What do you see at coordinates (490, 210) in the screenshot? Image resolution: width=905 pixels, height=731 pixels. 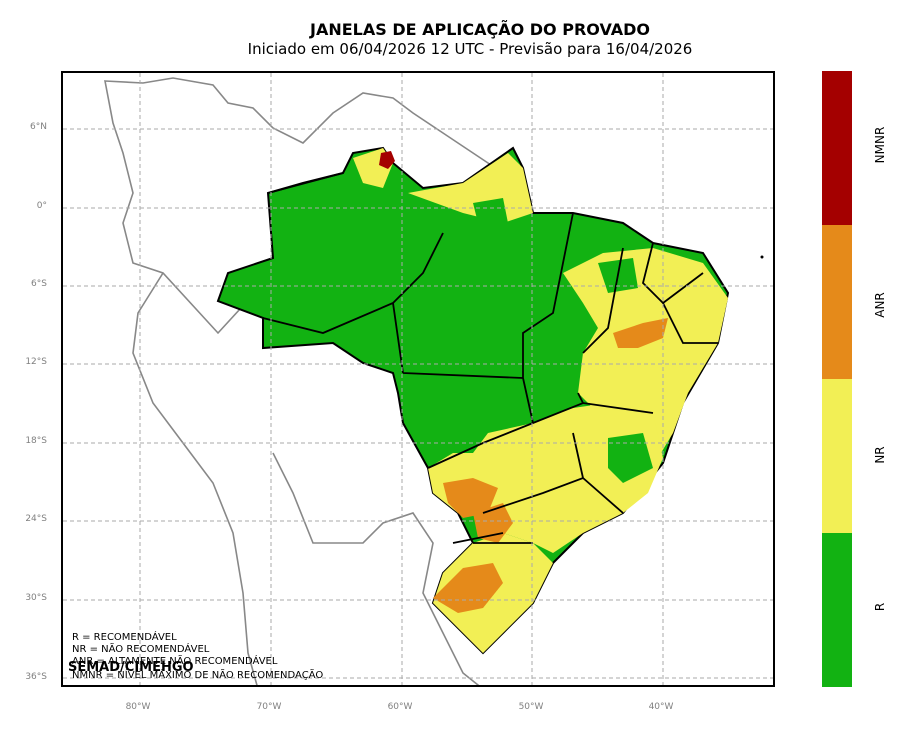 I see `r-patch-para` at bounding box center [490, 210].